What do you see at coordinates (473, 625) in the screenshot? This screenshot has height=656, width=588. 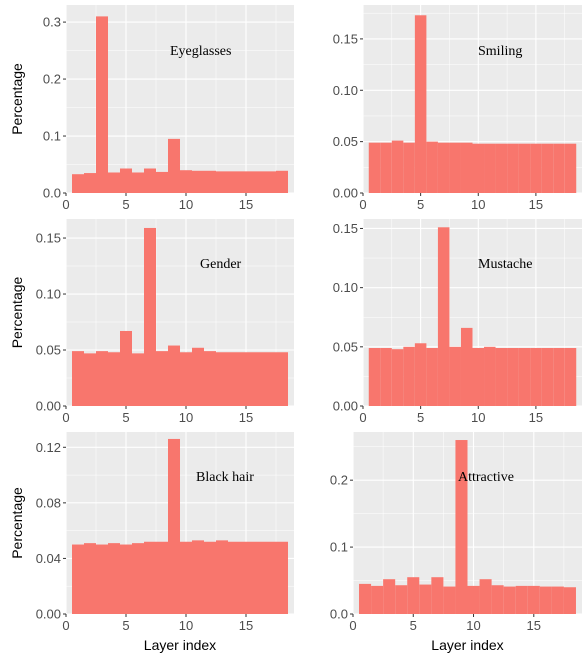 I see `x-tick-label: 10` at bounding box center [473, 625].